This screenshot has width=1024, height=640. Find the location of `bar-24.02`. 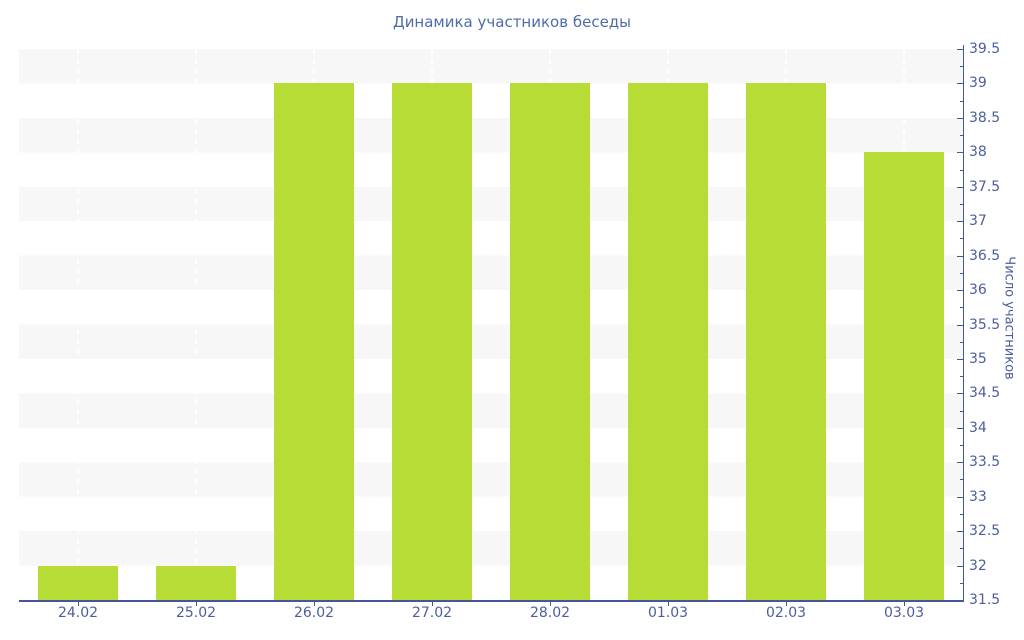

bar-24.02 is located at coordinates (78, 582).